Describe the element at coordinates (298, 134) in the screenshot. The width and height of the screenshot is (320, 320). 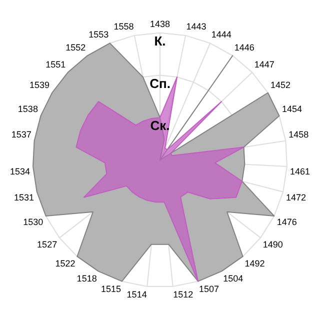
I see `spoke-label: 1458` at that location.